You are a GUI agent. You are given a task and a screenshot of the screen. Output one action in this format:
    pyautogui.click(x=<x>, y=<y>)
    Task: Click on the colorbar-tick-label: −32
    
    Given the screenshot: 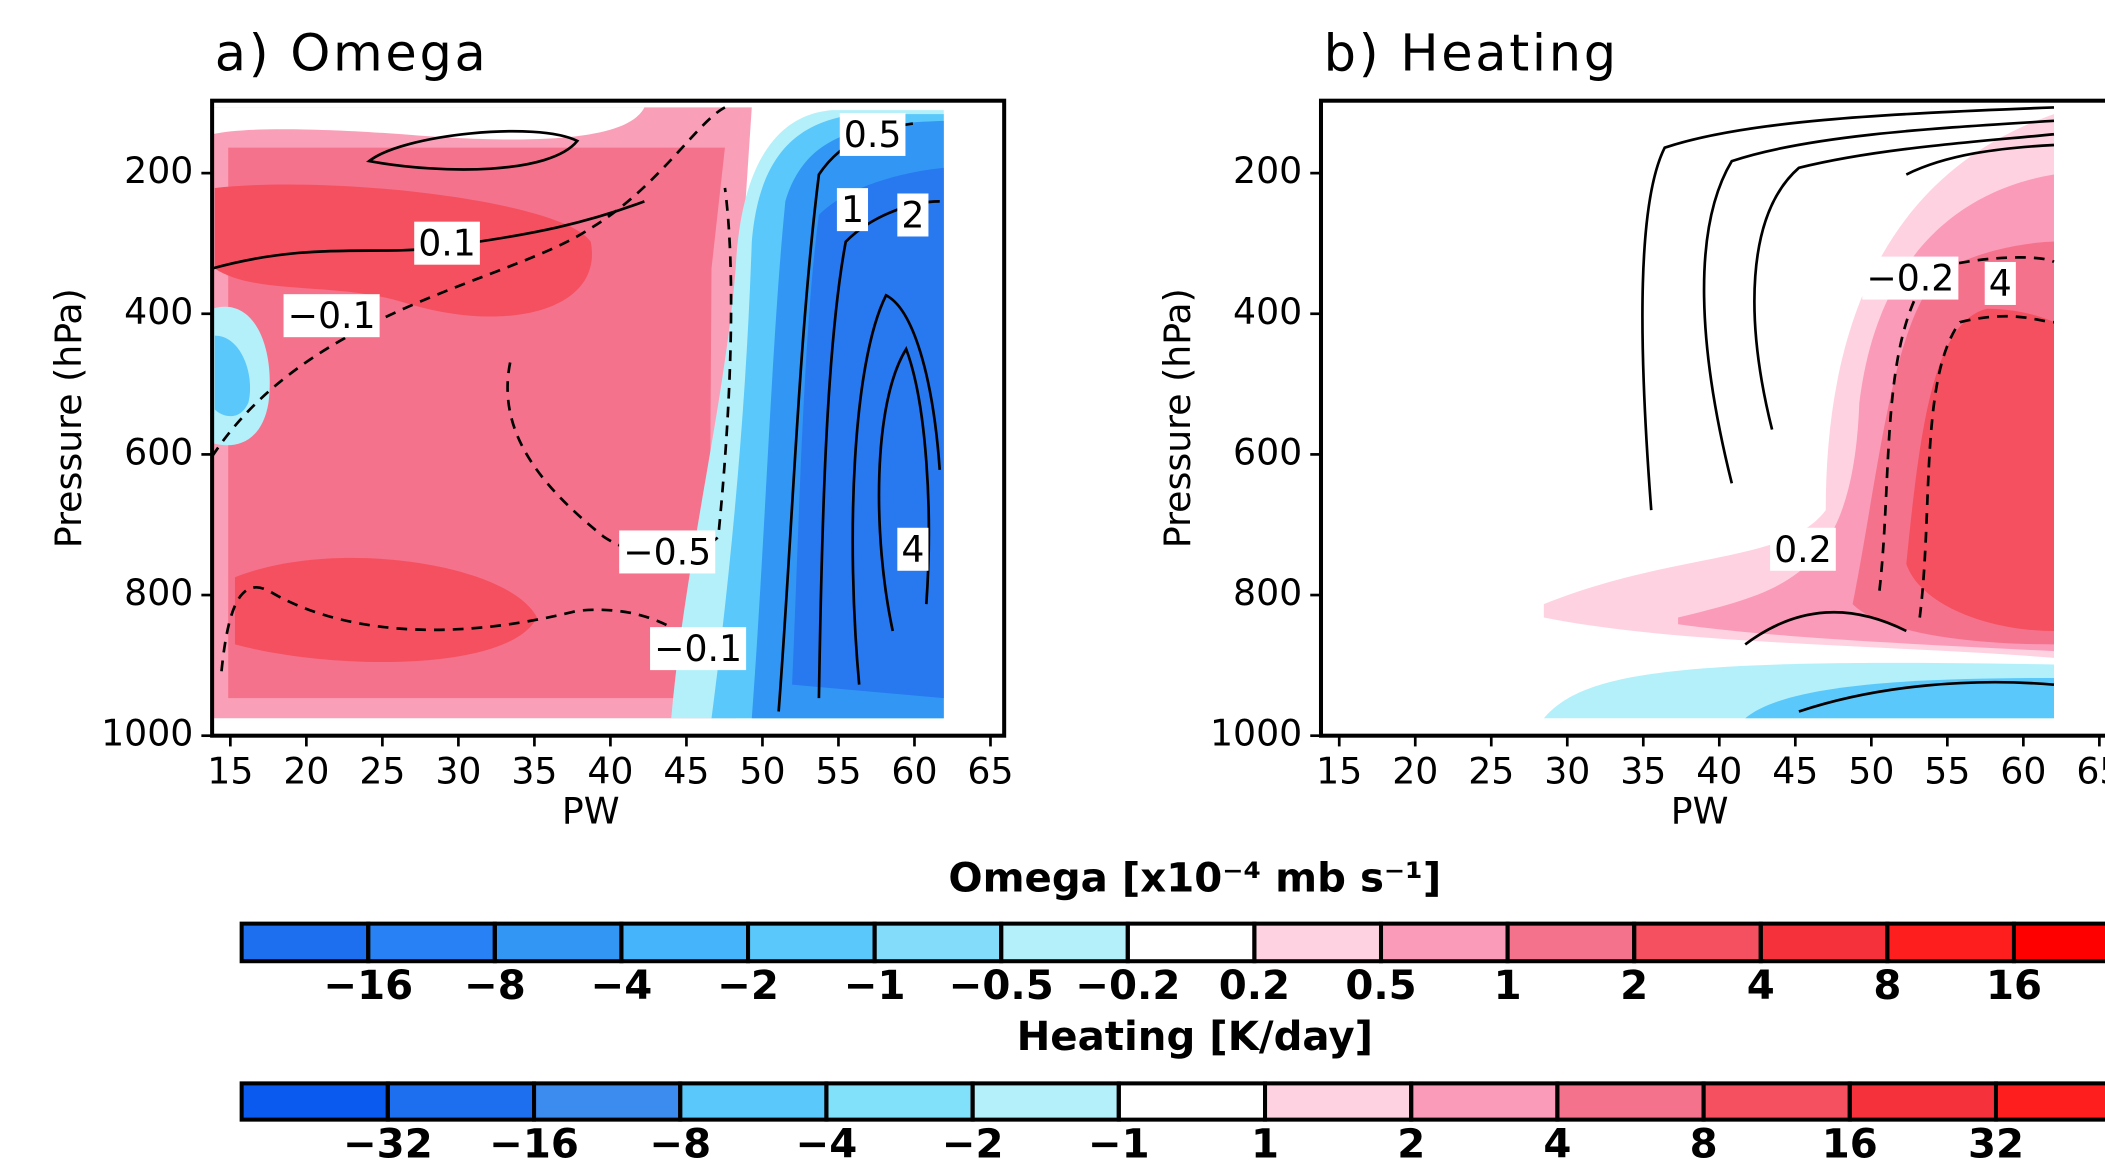 What is the action you would take?
    pyautogui.click(x=388, y=1144)
    